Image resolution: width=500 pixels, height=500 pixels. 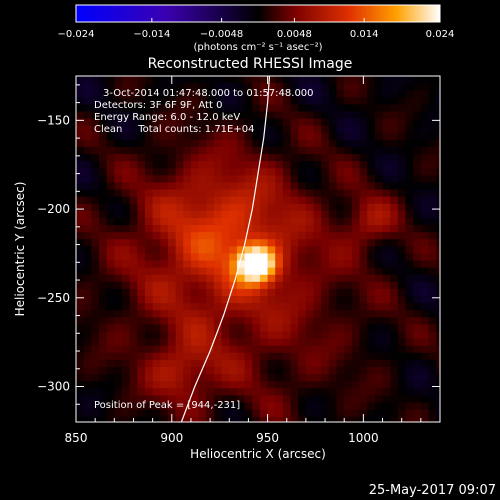 What do you see at coordinates (167, 117) in the screenshot?
I see `annotation-energy-range: Energy Range: 6.0 - 12.0 keV` at bounding box center [167, 117].